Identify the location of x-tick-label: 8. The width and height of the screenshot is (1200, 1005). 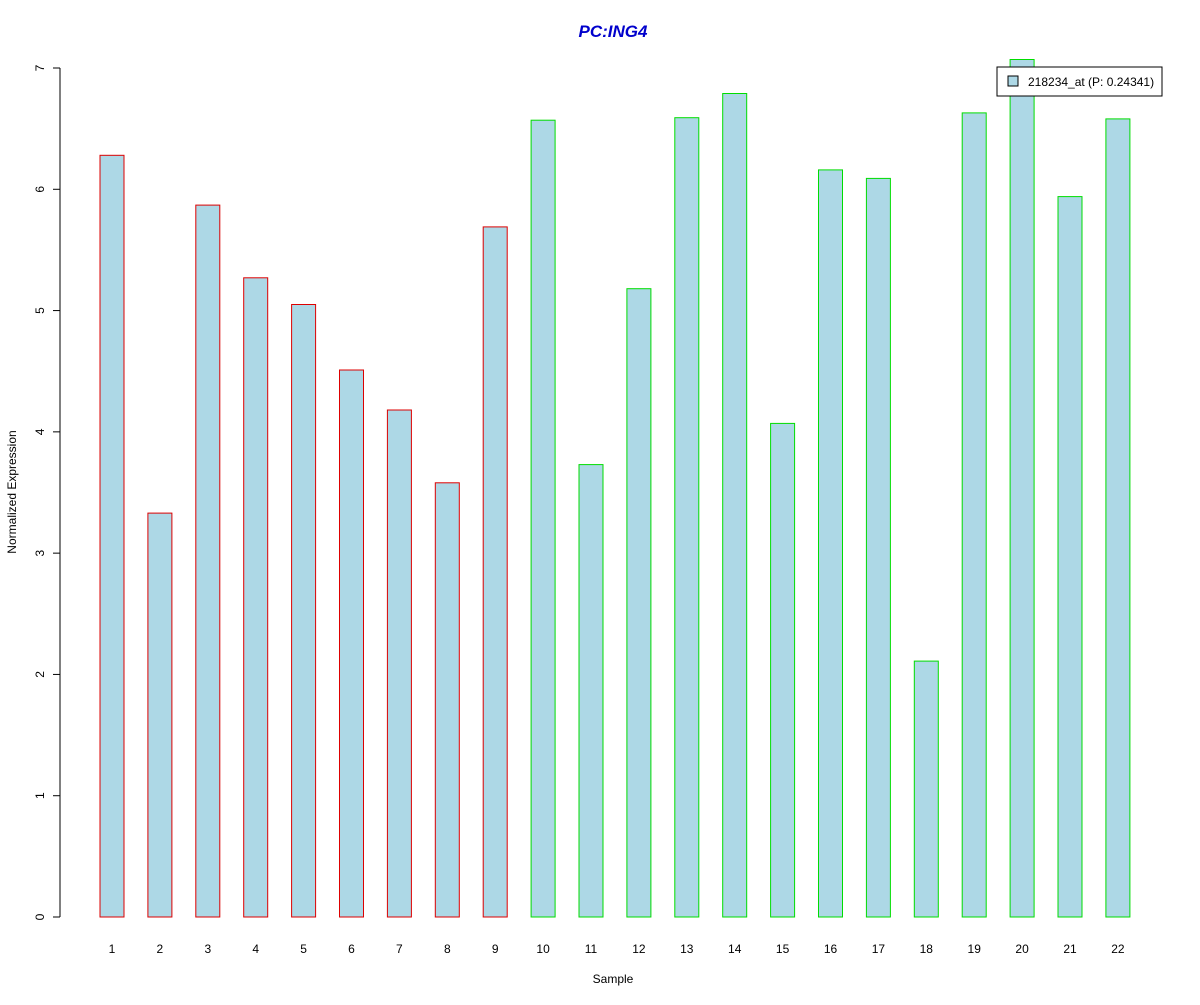
(447, 949).